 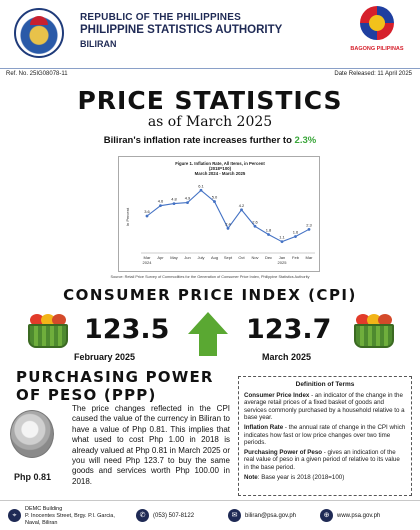 What do you see at coordinates (37, 74) in the screenshot?
I see `reference-number: Ref. No. 25IG08078-11` at bounding box center [37, 74].